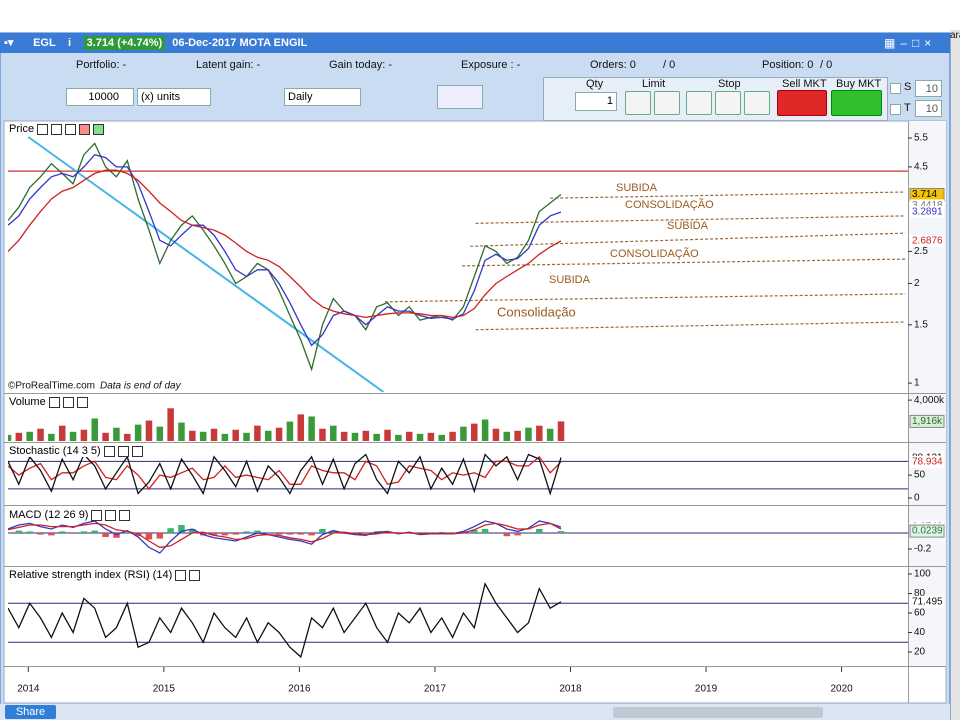  Describe the element at coordinates (667, 103) in the screenshot. I see `limit-sell-button` at that location.